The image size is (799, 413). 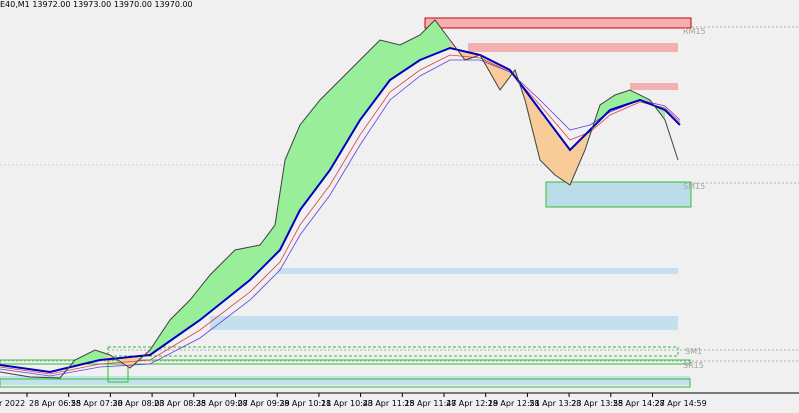 What do you see at coordinates (347, 403) in the screenshot?
I see `time-label: 28 Apr 10:43` at bounding box center [347, 403].